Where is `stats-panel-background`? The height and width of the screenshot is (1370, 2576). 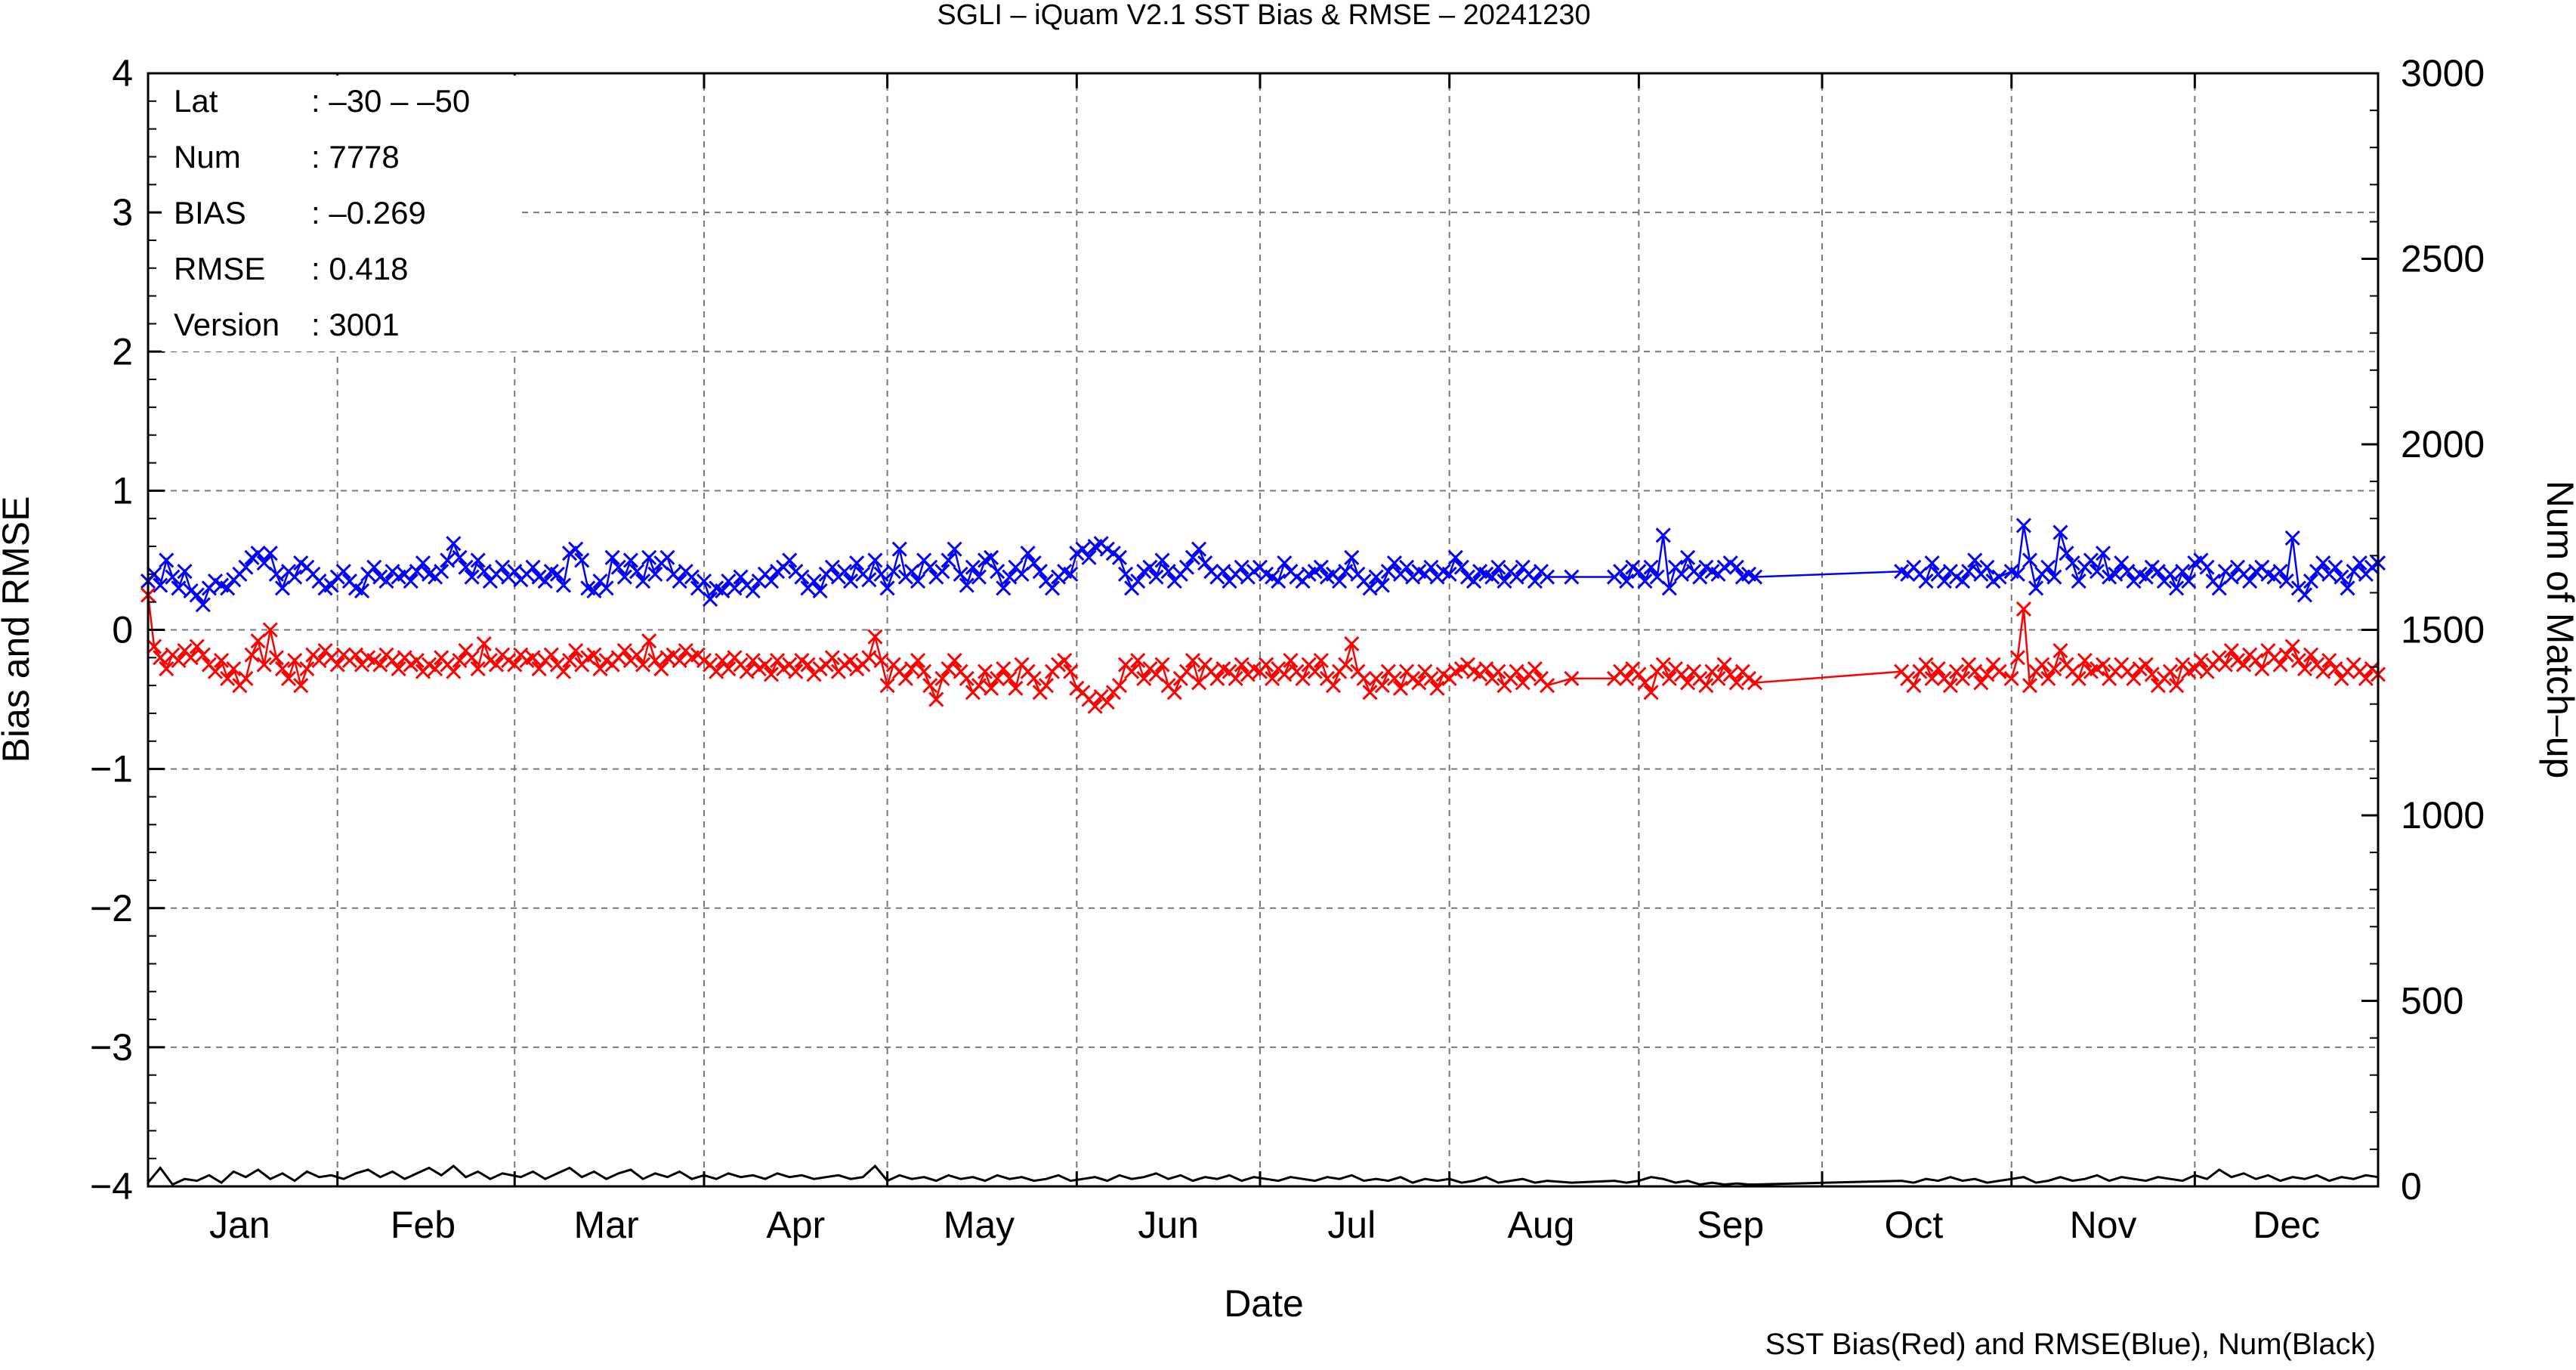
stats-panel-background is located at coordinates (339, 213).